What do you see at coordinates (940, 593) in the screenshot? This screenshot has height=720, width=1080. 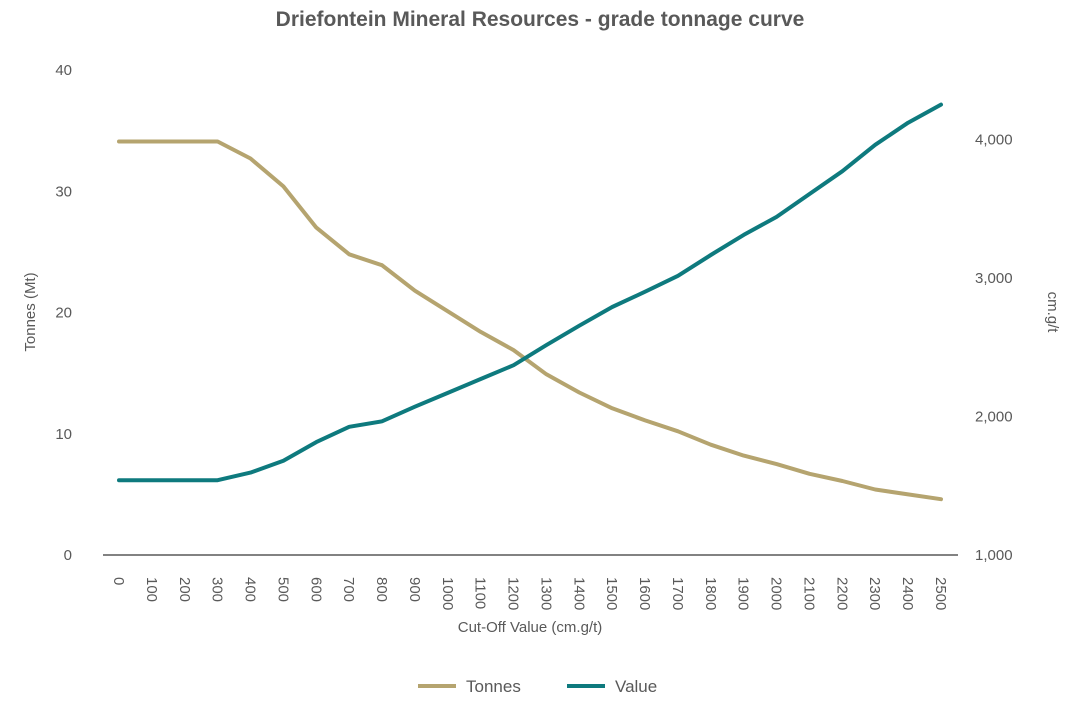 I see `x-tick-label: 2500` at bounding box center [940, 593].